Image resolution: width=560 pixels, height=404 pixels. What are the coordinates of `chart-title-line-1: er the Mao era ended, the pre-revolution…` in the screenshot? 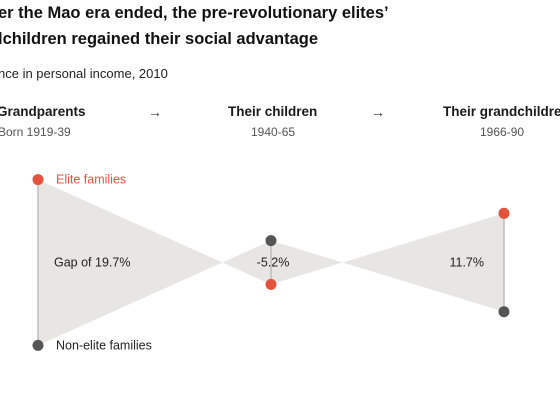 It's located at (194, 13).